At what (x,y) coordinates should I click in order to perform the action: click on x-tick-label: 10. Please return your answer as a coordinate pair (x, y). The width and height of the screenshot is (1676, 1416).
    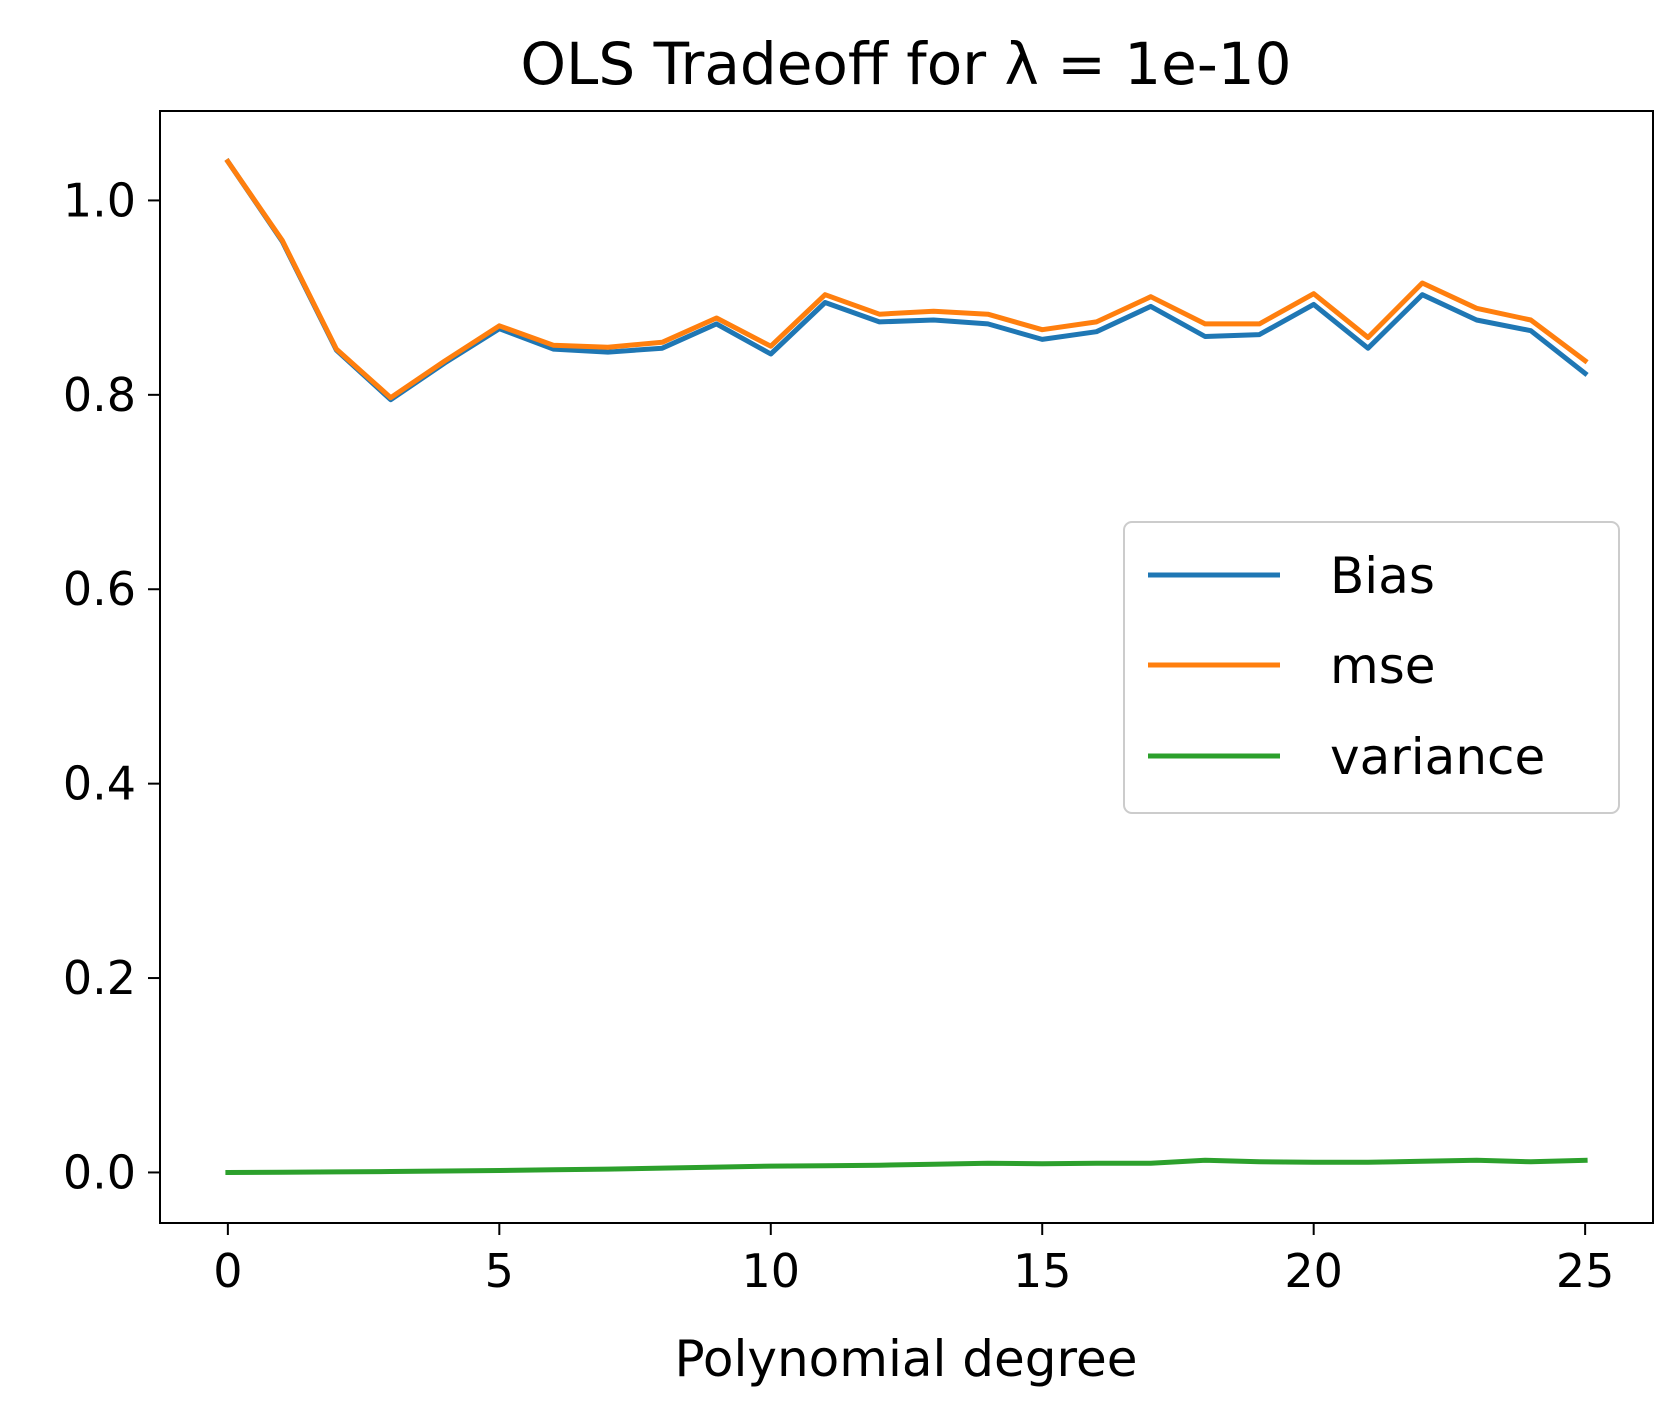
    Looking at the image, I should click on (770, 1271).